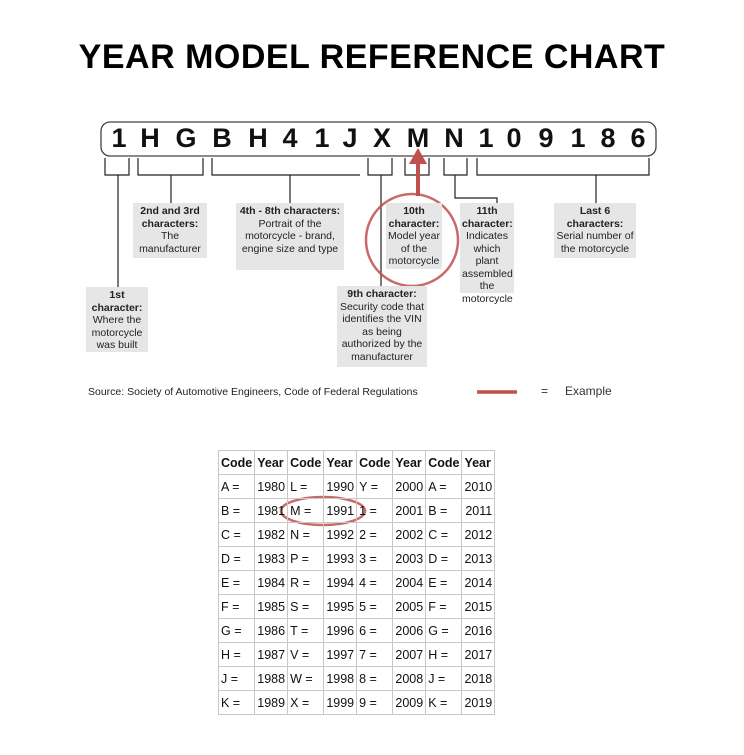 The width and height of the screenshot is (744, 755). I want to click on year-cell: 2001, so click(409, 510).